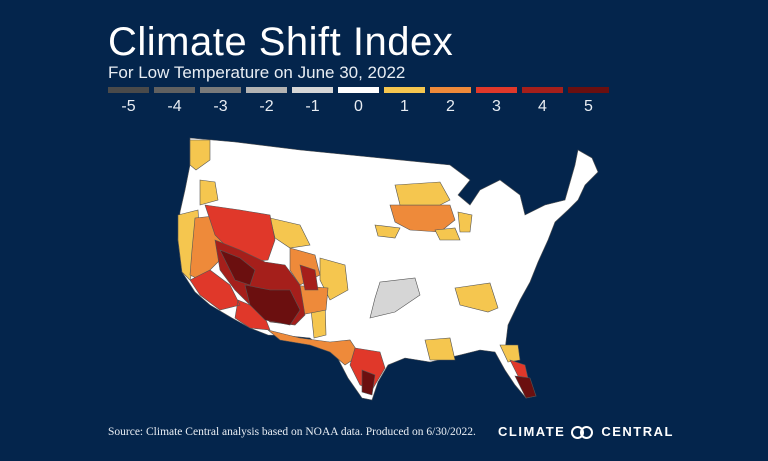  Describe the element at coordinates (358, 106) in the screenshot. I see `legend-label: 0` at that location.